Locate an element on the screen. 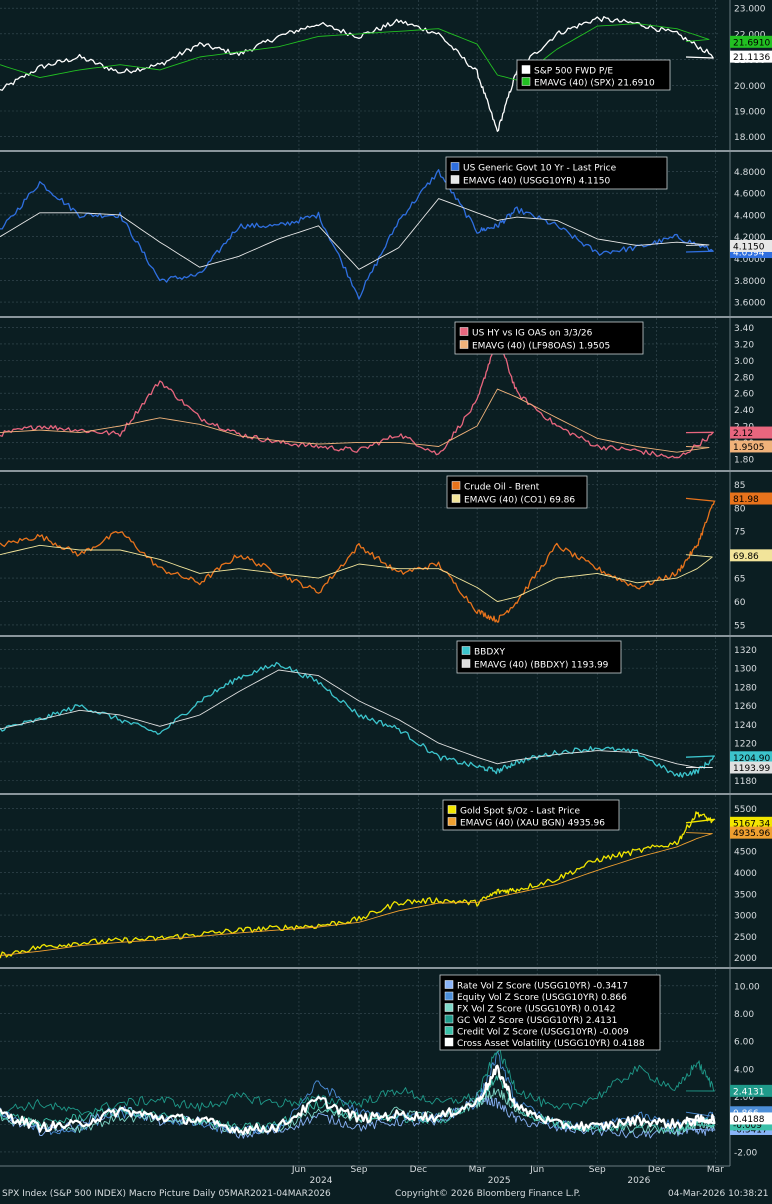  last-value-tag: 5167.34 is located at coordinates (751, 822).